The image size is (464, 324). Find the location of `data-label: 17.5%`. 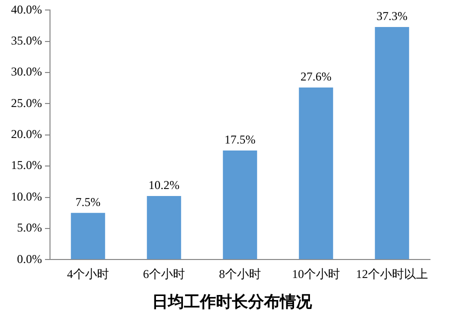

data-label: 17.5% is located at coordinates (240, 139).